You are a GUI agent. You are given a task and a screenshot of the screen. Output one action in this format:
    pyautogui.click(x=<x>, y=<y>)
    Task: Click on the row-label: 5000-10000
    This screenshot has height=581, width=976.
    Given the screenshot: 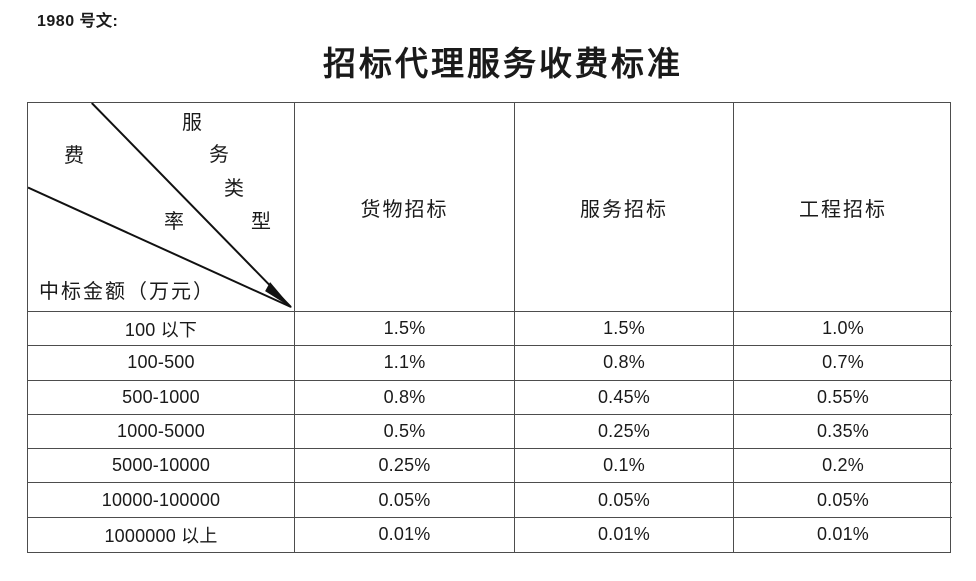 What is the action you would take?
    pyautogui.click(x=161, y=466)
    